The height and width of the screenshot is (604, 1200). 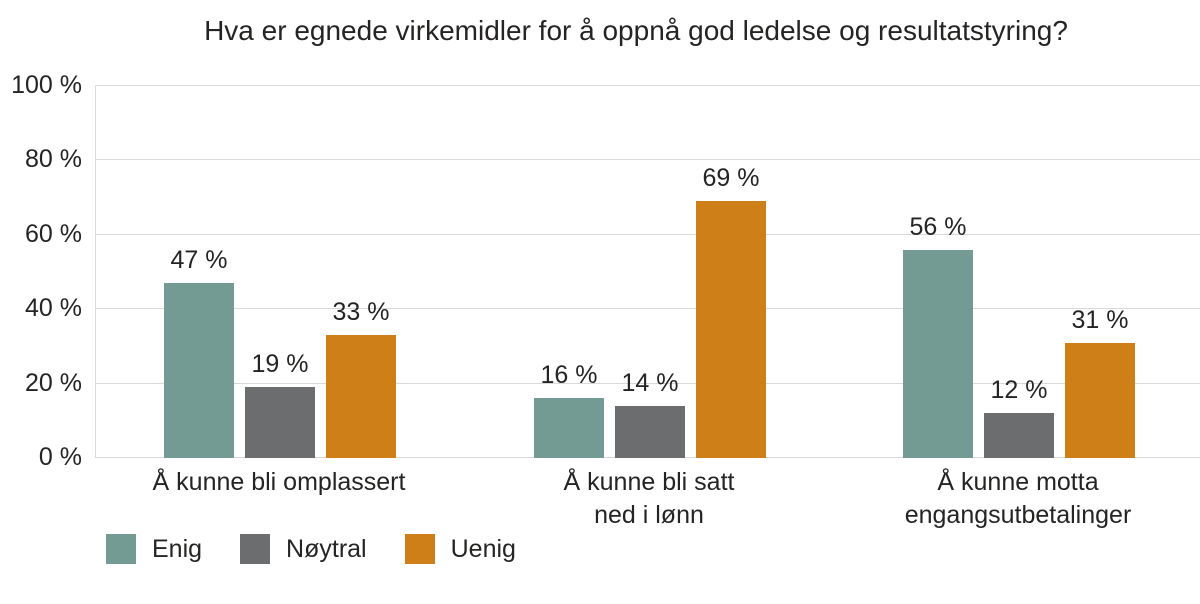 I want to click on legend-item-noytral: Nøytral, so click(x=303, y=549).